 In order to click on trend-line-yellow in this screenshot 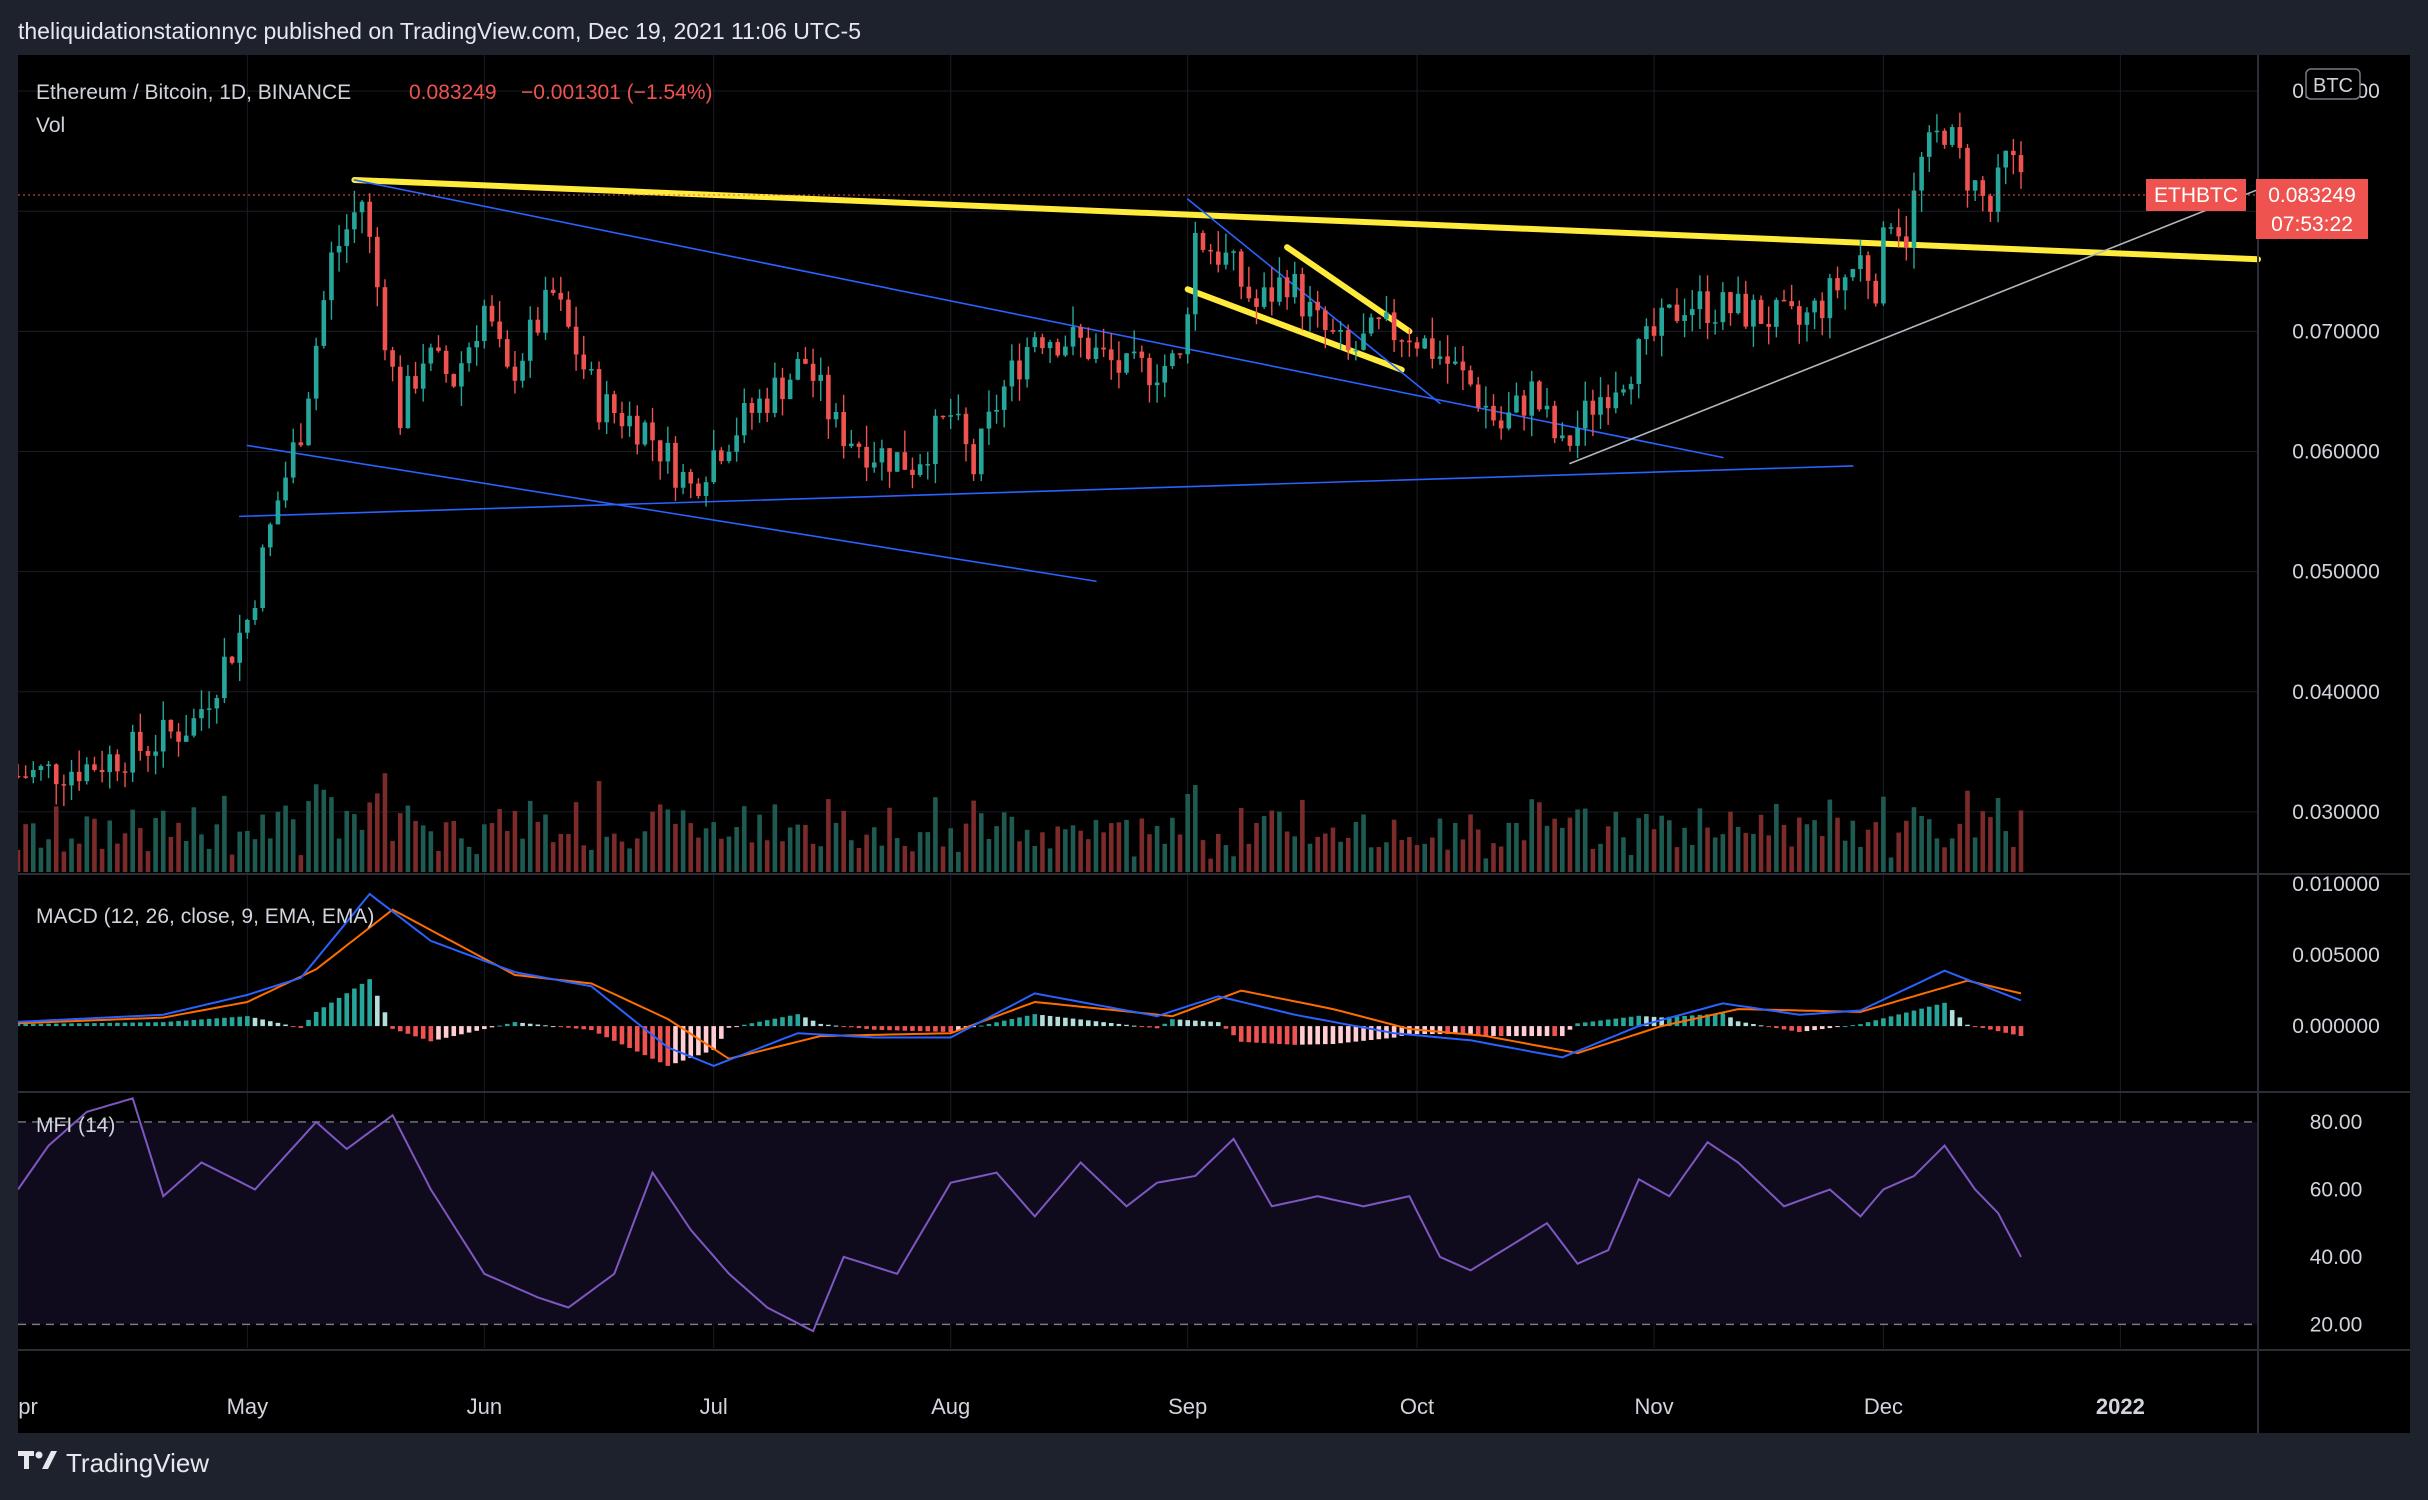, I will do `click(1306, 219)`.